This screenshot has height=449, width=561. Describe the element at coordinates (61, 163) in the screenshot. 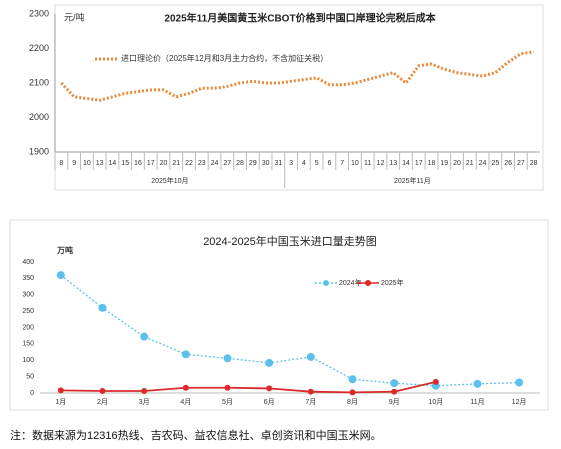

I see `x-tick-label: 8` at that location.